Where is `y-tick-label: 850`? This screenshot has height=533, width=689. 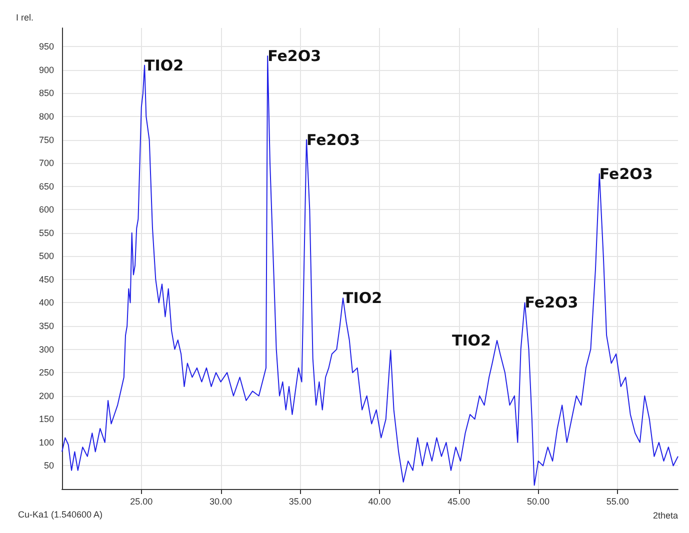
y-tick-label: 850 is located at coordinates (46, 93).